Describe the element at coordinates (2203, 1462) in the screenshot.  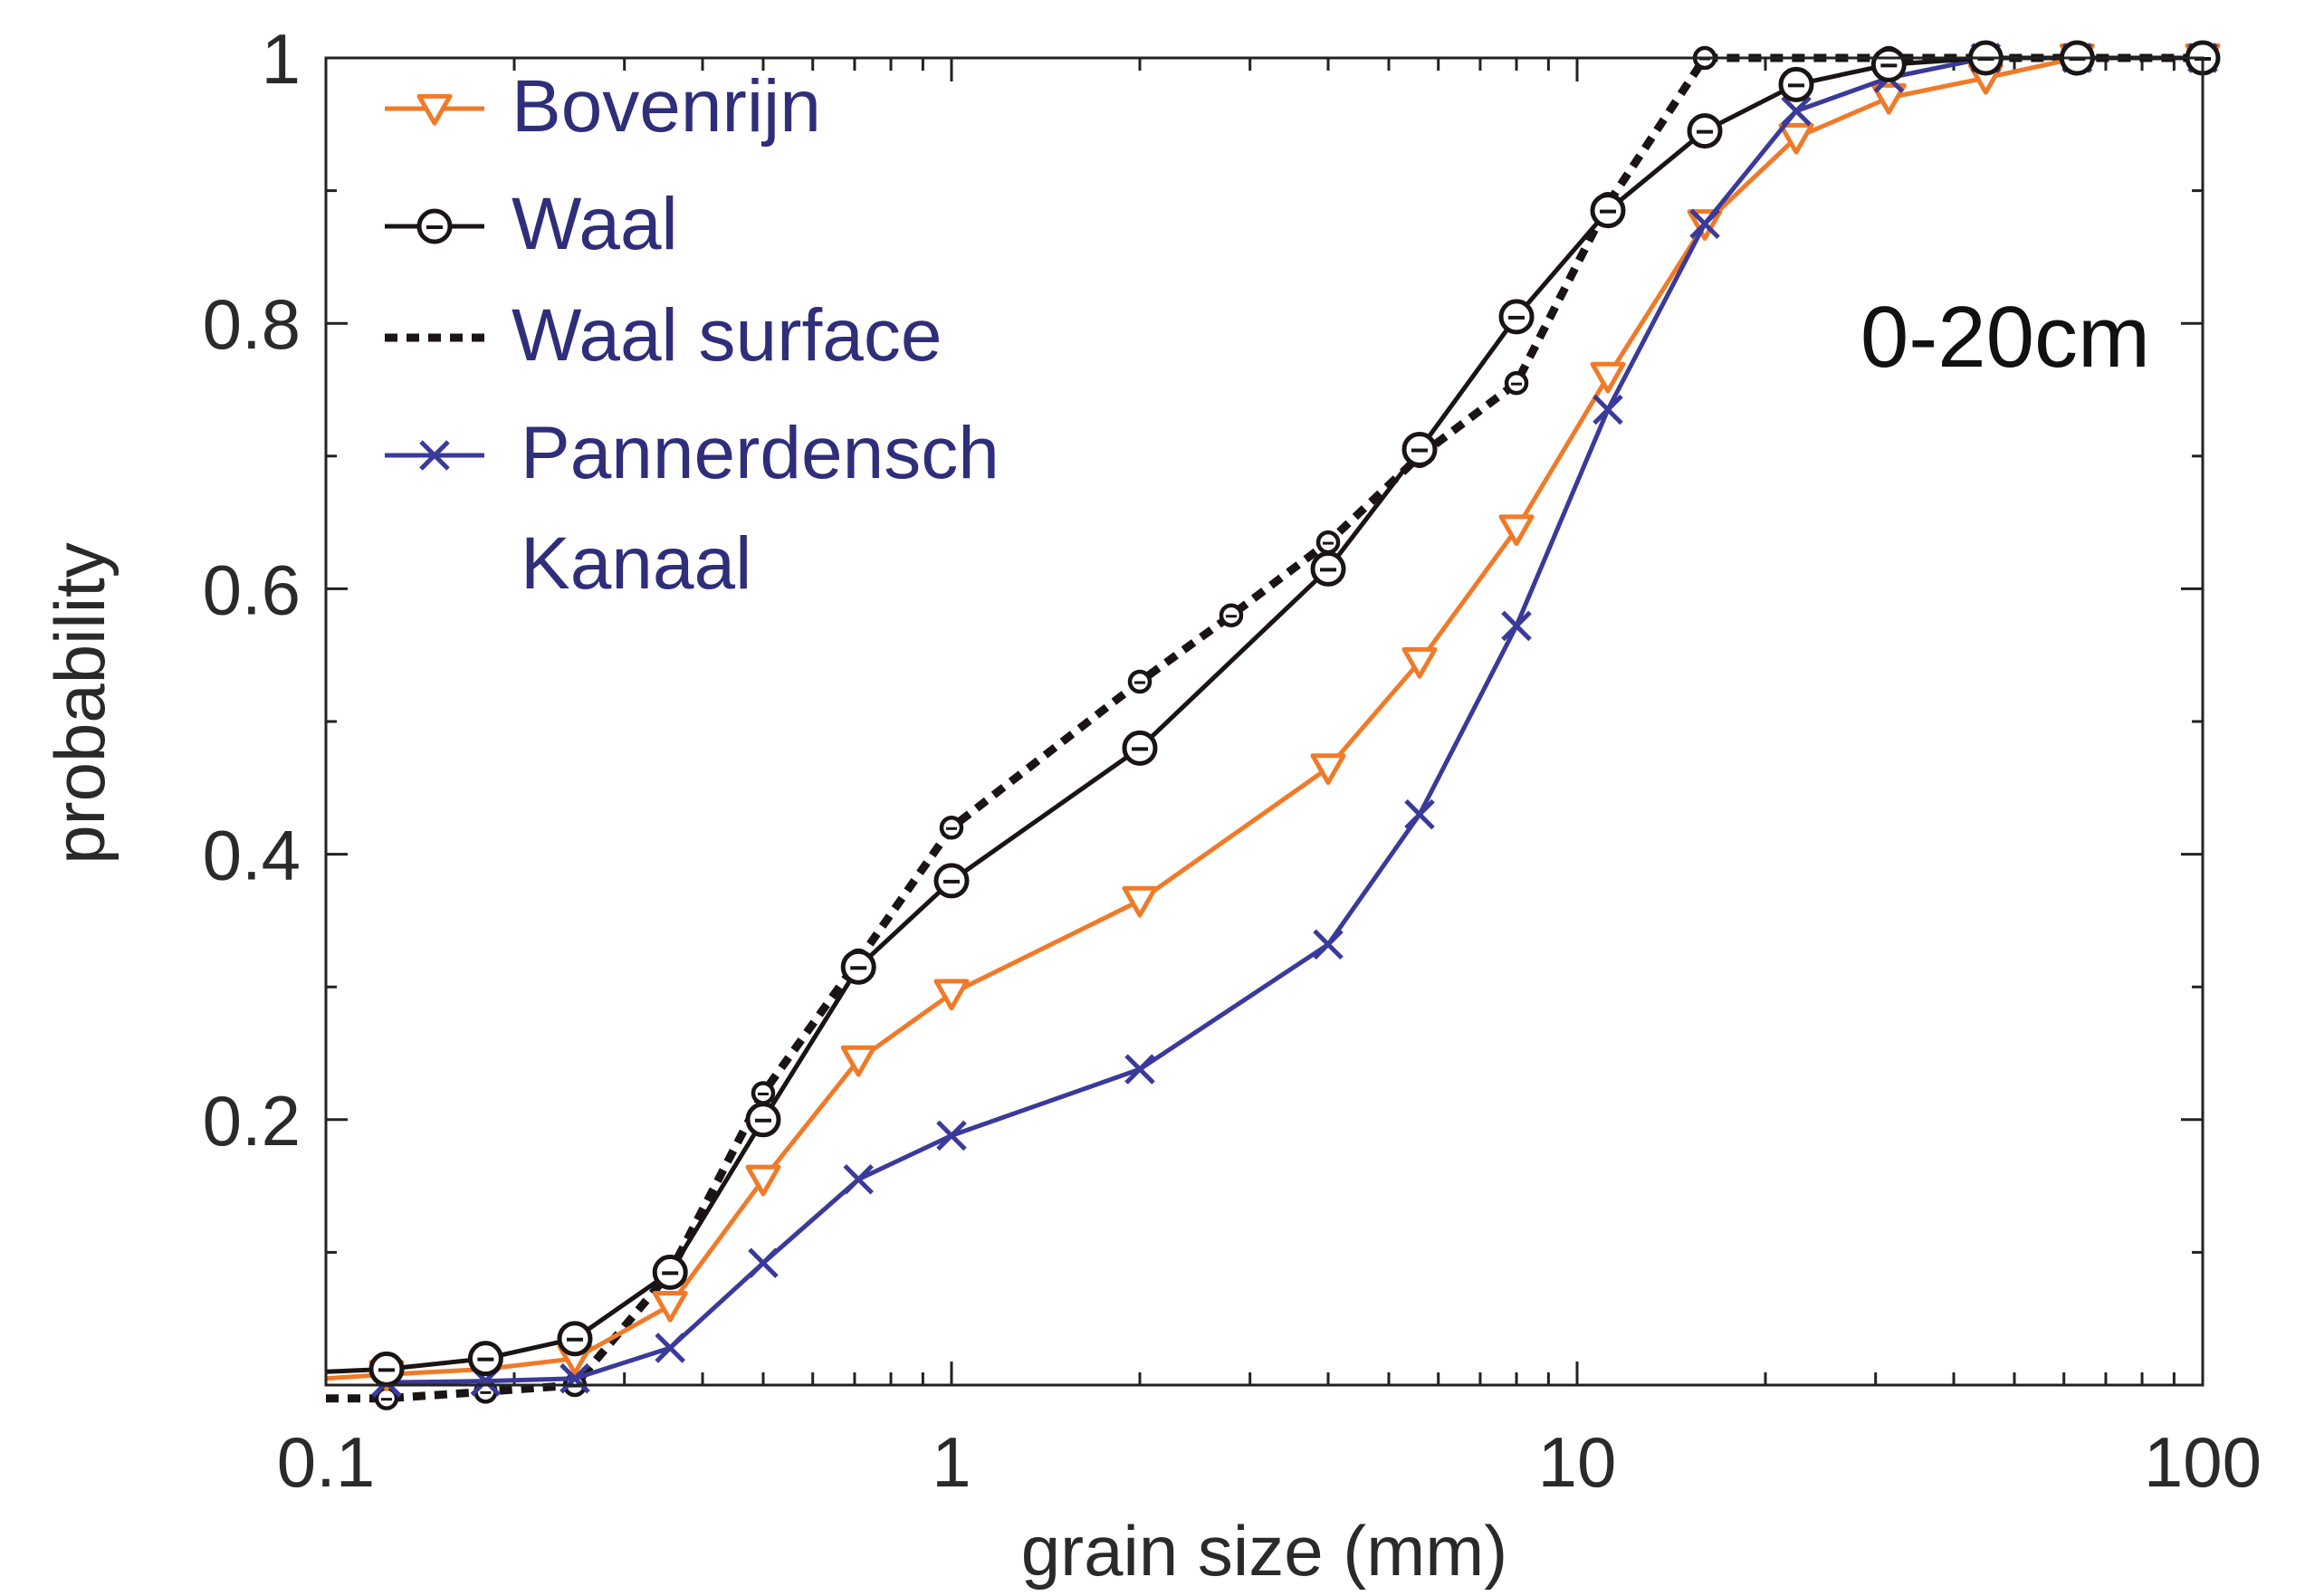
I see `x-tick-label: 100` at that location.